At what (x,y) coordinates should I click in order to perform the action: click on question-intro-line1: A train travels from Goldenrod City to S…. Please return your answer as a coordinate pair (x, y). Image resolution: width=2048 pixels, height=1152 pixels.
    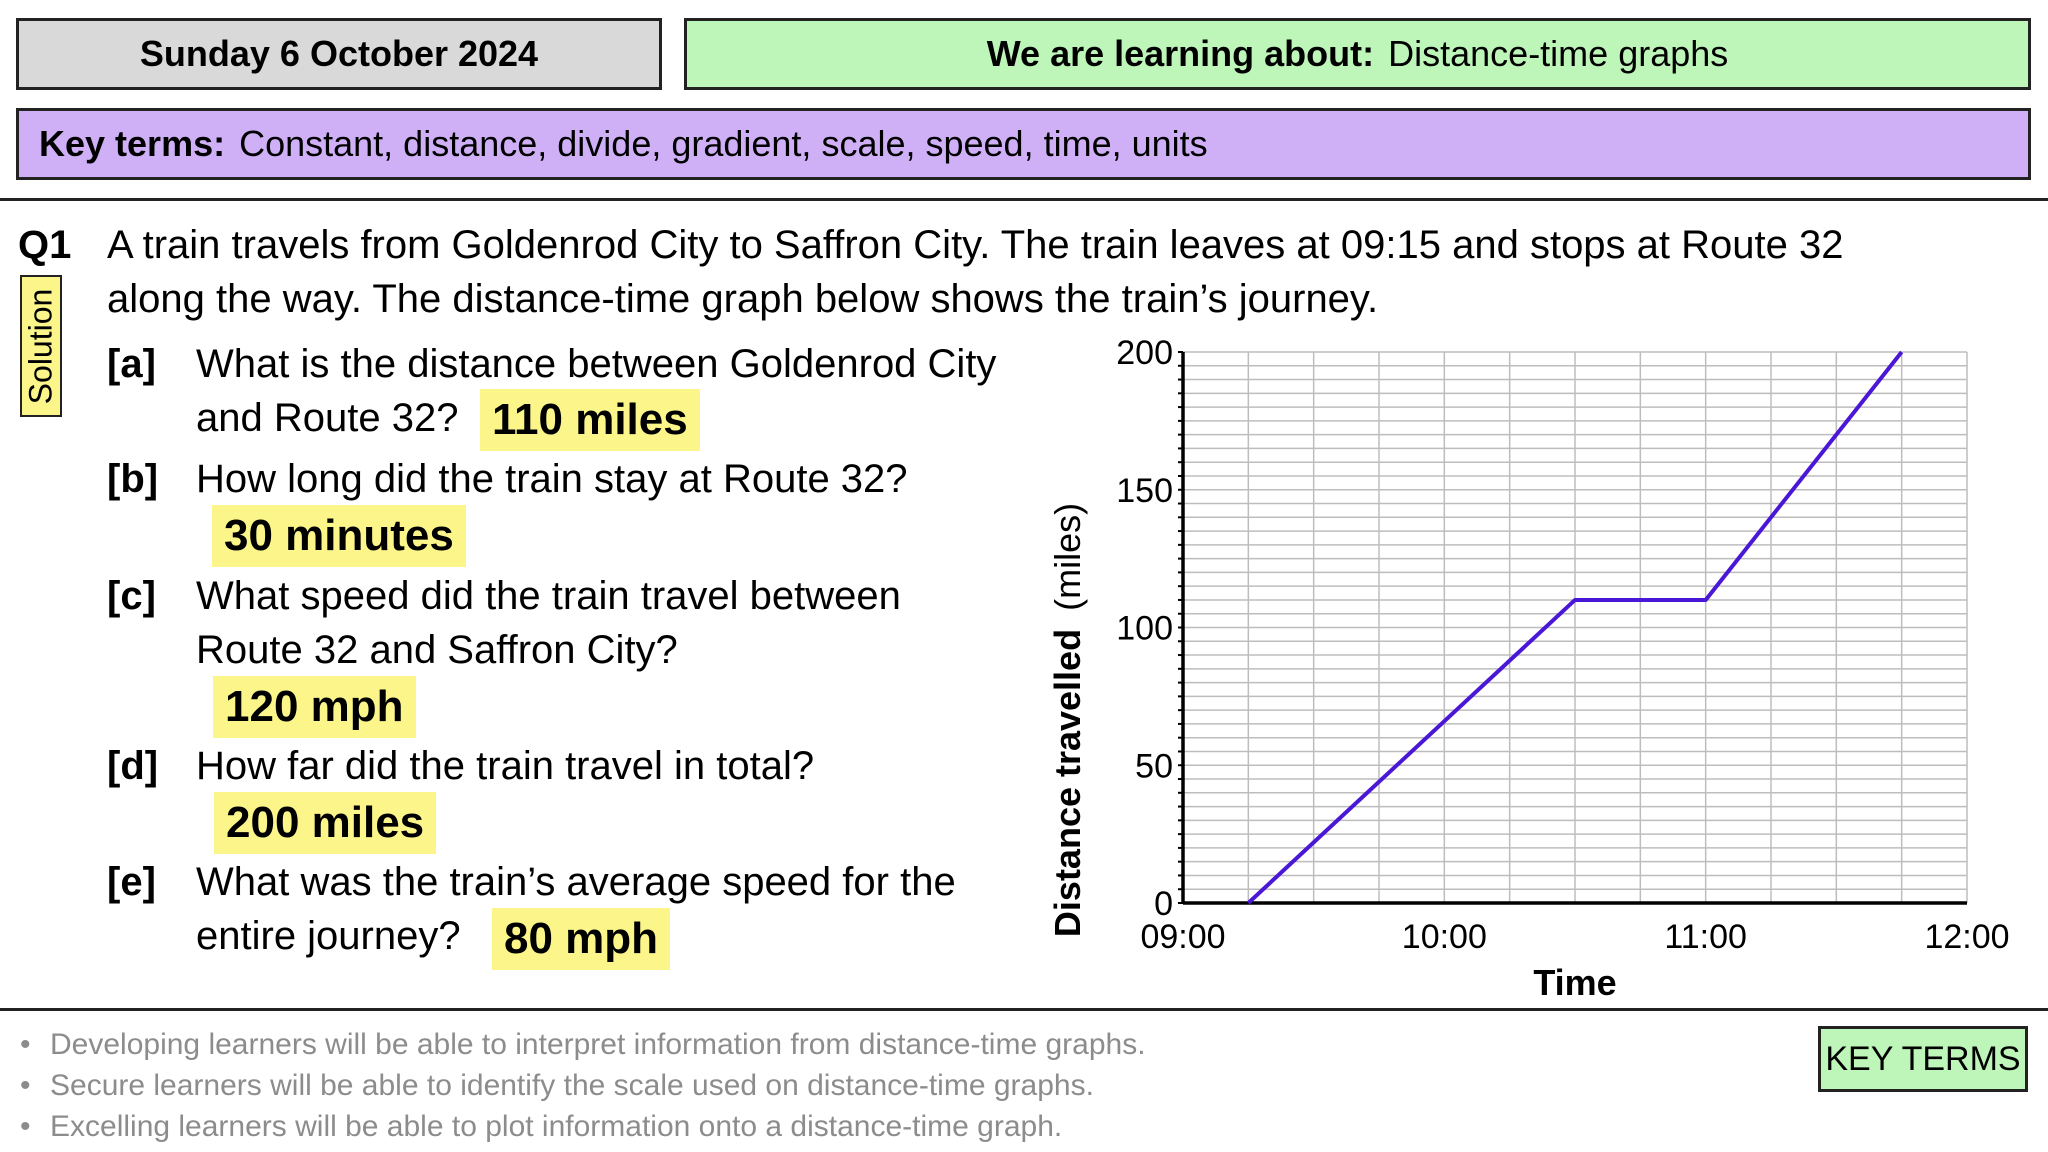
    Looking at the image, I should click on (975, 245).